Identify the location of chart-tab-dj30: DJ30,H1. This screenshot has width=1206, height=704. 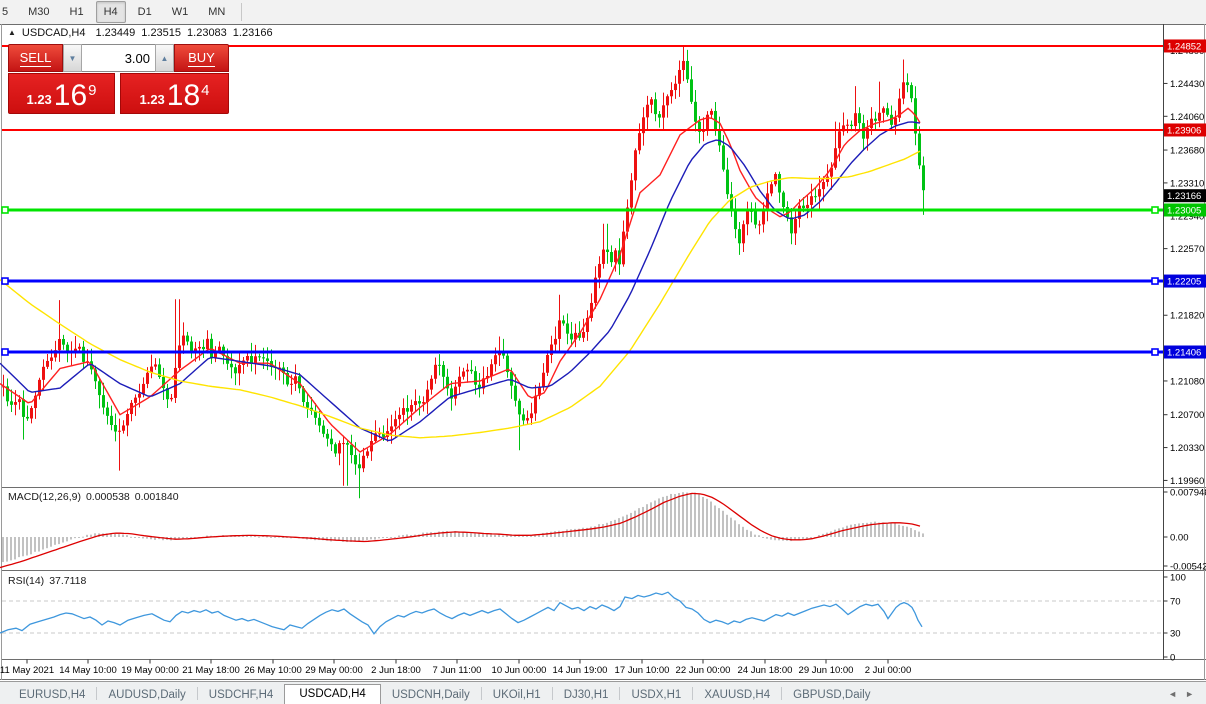
(586, 695).